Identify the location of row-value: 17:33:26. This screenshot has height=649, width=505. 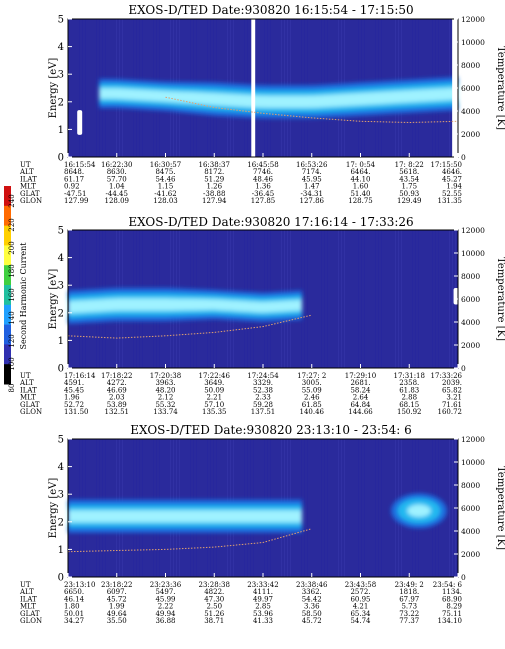
(447, 376).